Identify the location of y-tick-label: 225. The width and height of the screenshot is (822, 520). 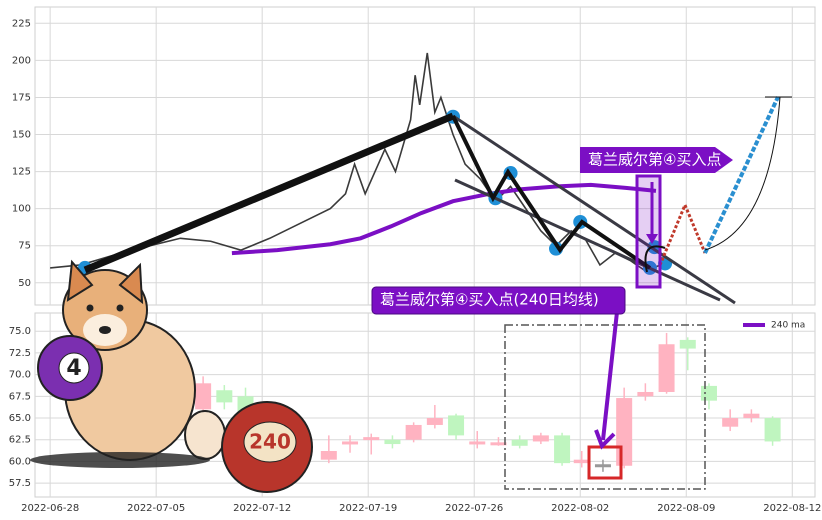
(21, 23).